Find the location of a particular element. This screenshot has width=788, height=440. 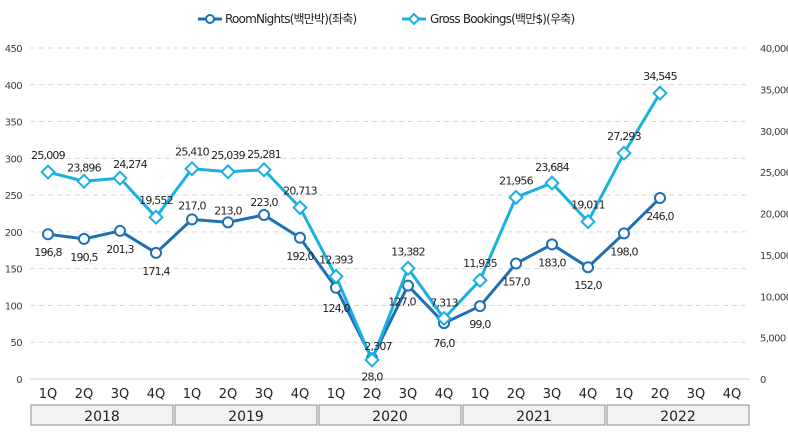

data-label: 27,293 is located at coordinates (624, 136).